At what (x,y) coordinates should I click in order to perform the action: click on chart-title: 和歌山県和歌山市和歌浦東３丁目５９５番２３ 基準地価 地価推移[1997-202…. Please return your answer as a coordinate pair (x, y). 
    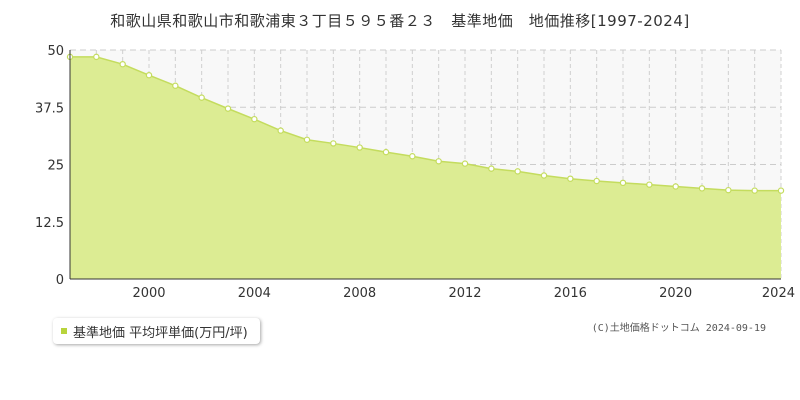
    Looking at the image, I should click on (400, 21).